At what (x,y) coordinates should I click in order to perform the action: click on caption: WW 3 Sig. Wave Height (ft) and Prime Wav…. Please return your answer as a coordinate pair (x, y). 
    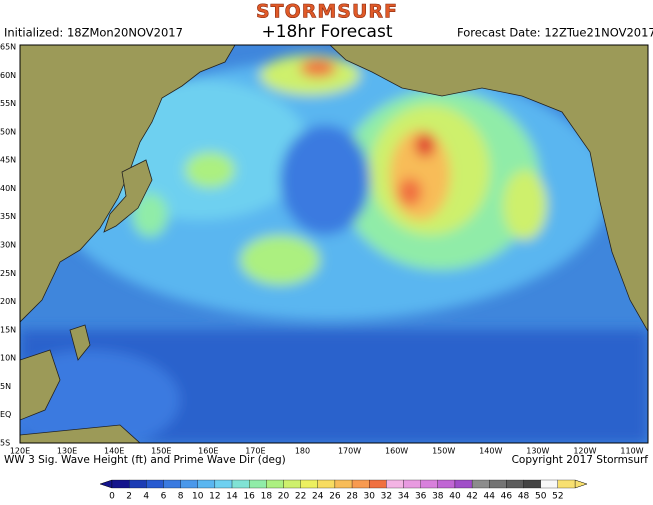
    Looking at the image, I should click on (145, 460).